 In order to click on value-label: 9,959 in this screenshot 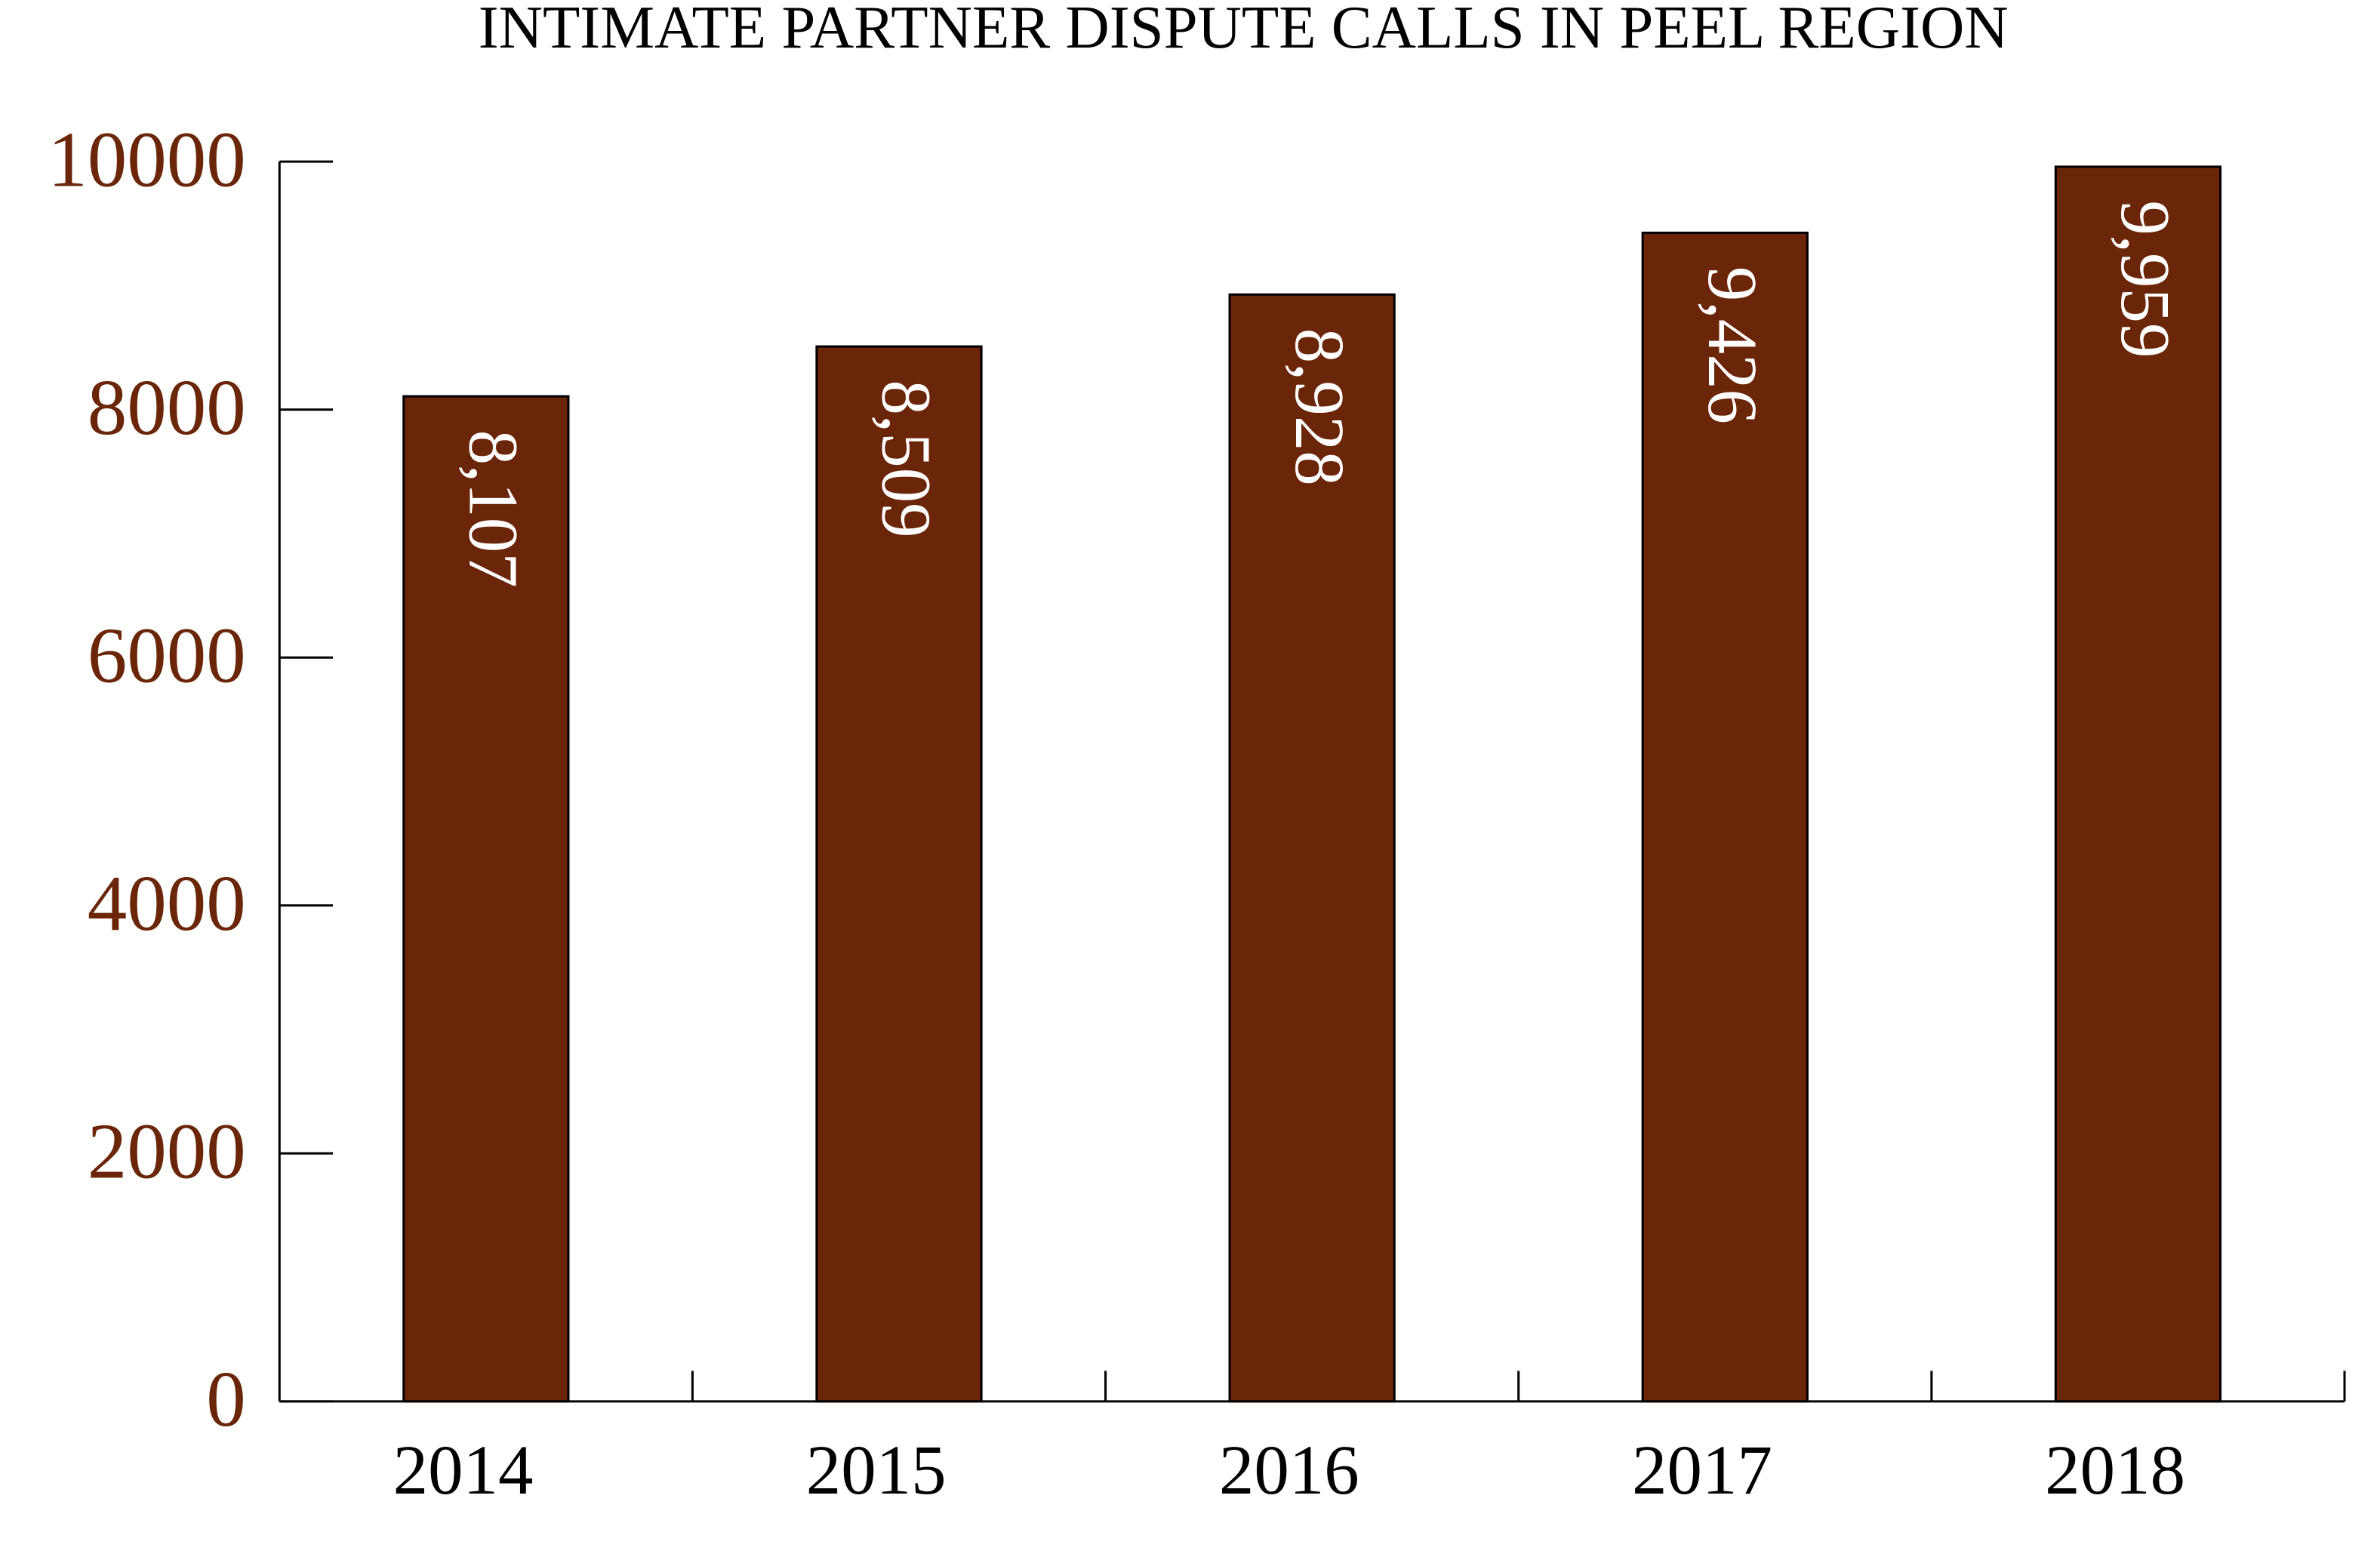, I will do `click(2145, 279)`.